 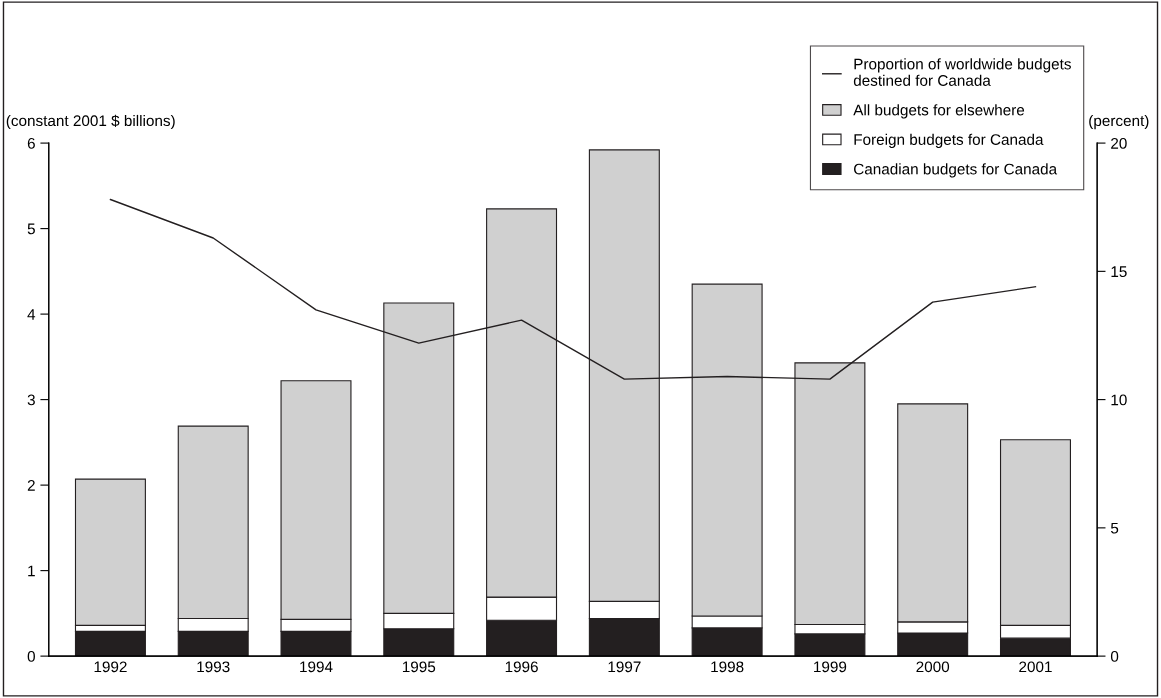 What do you see at coordinates (1114, 656) in the screenshot?
I see `y2-tick-label: 0` at bounding box center [1114, 656].